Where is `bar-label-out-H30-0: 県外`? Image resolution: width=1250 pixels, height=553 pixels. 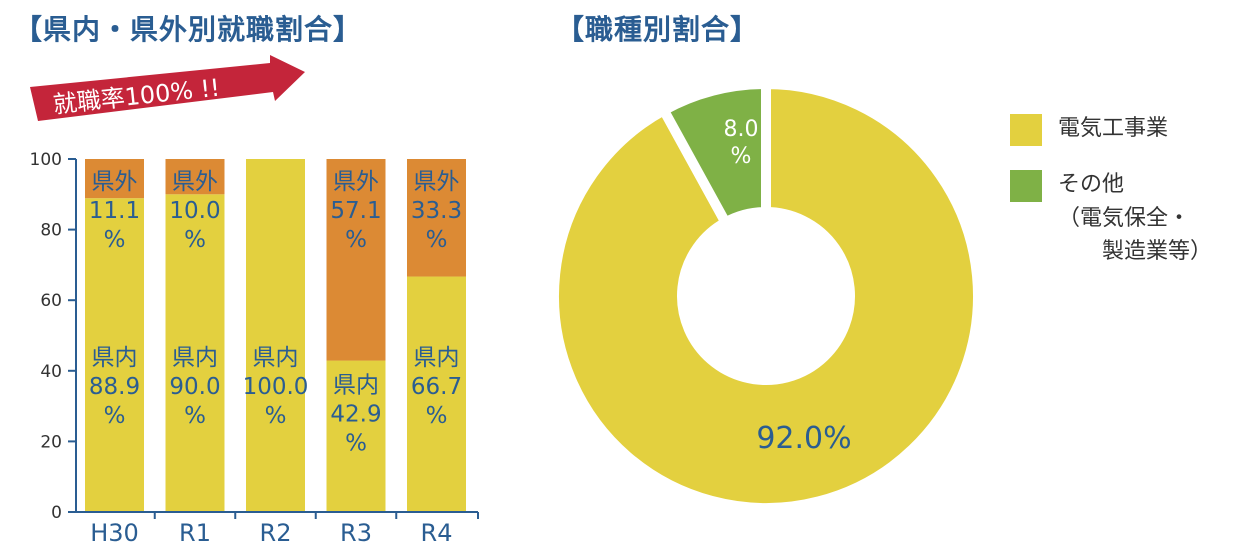
bar-label-out-H30-0: 県外 is located at coordinates (115, 182).